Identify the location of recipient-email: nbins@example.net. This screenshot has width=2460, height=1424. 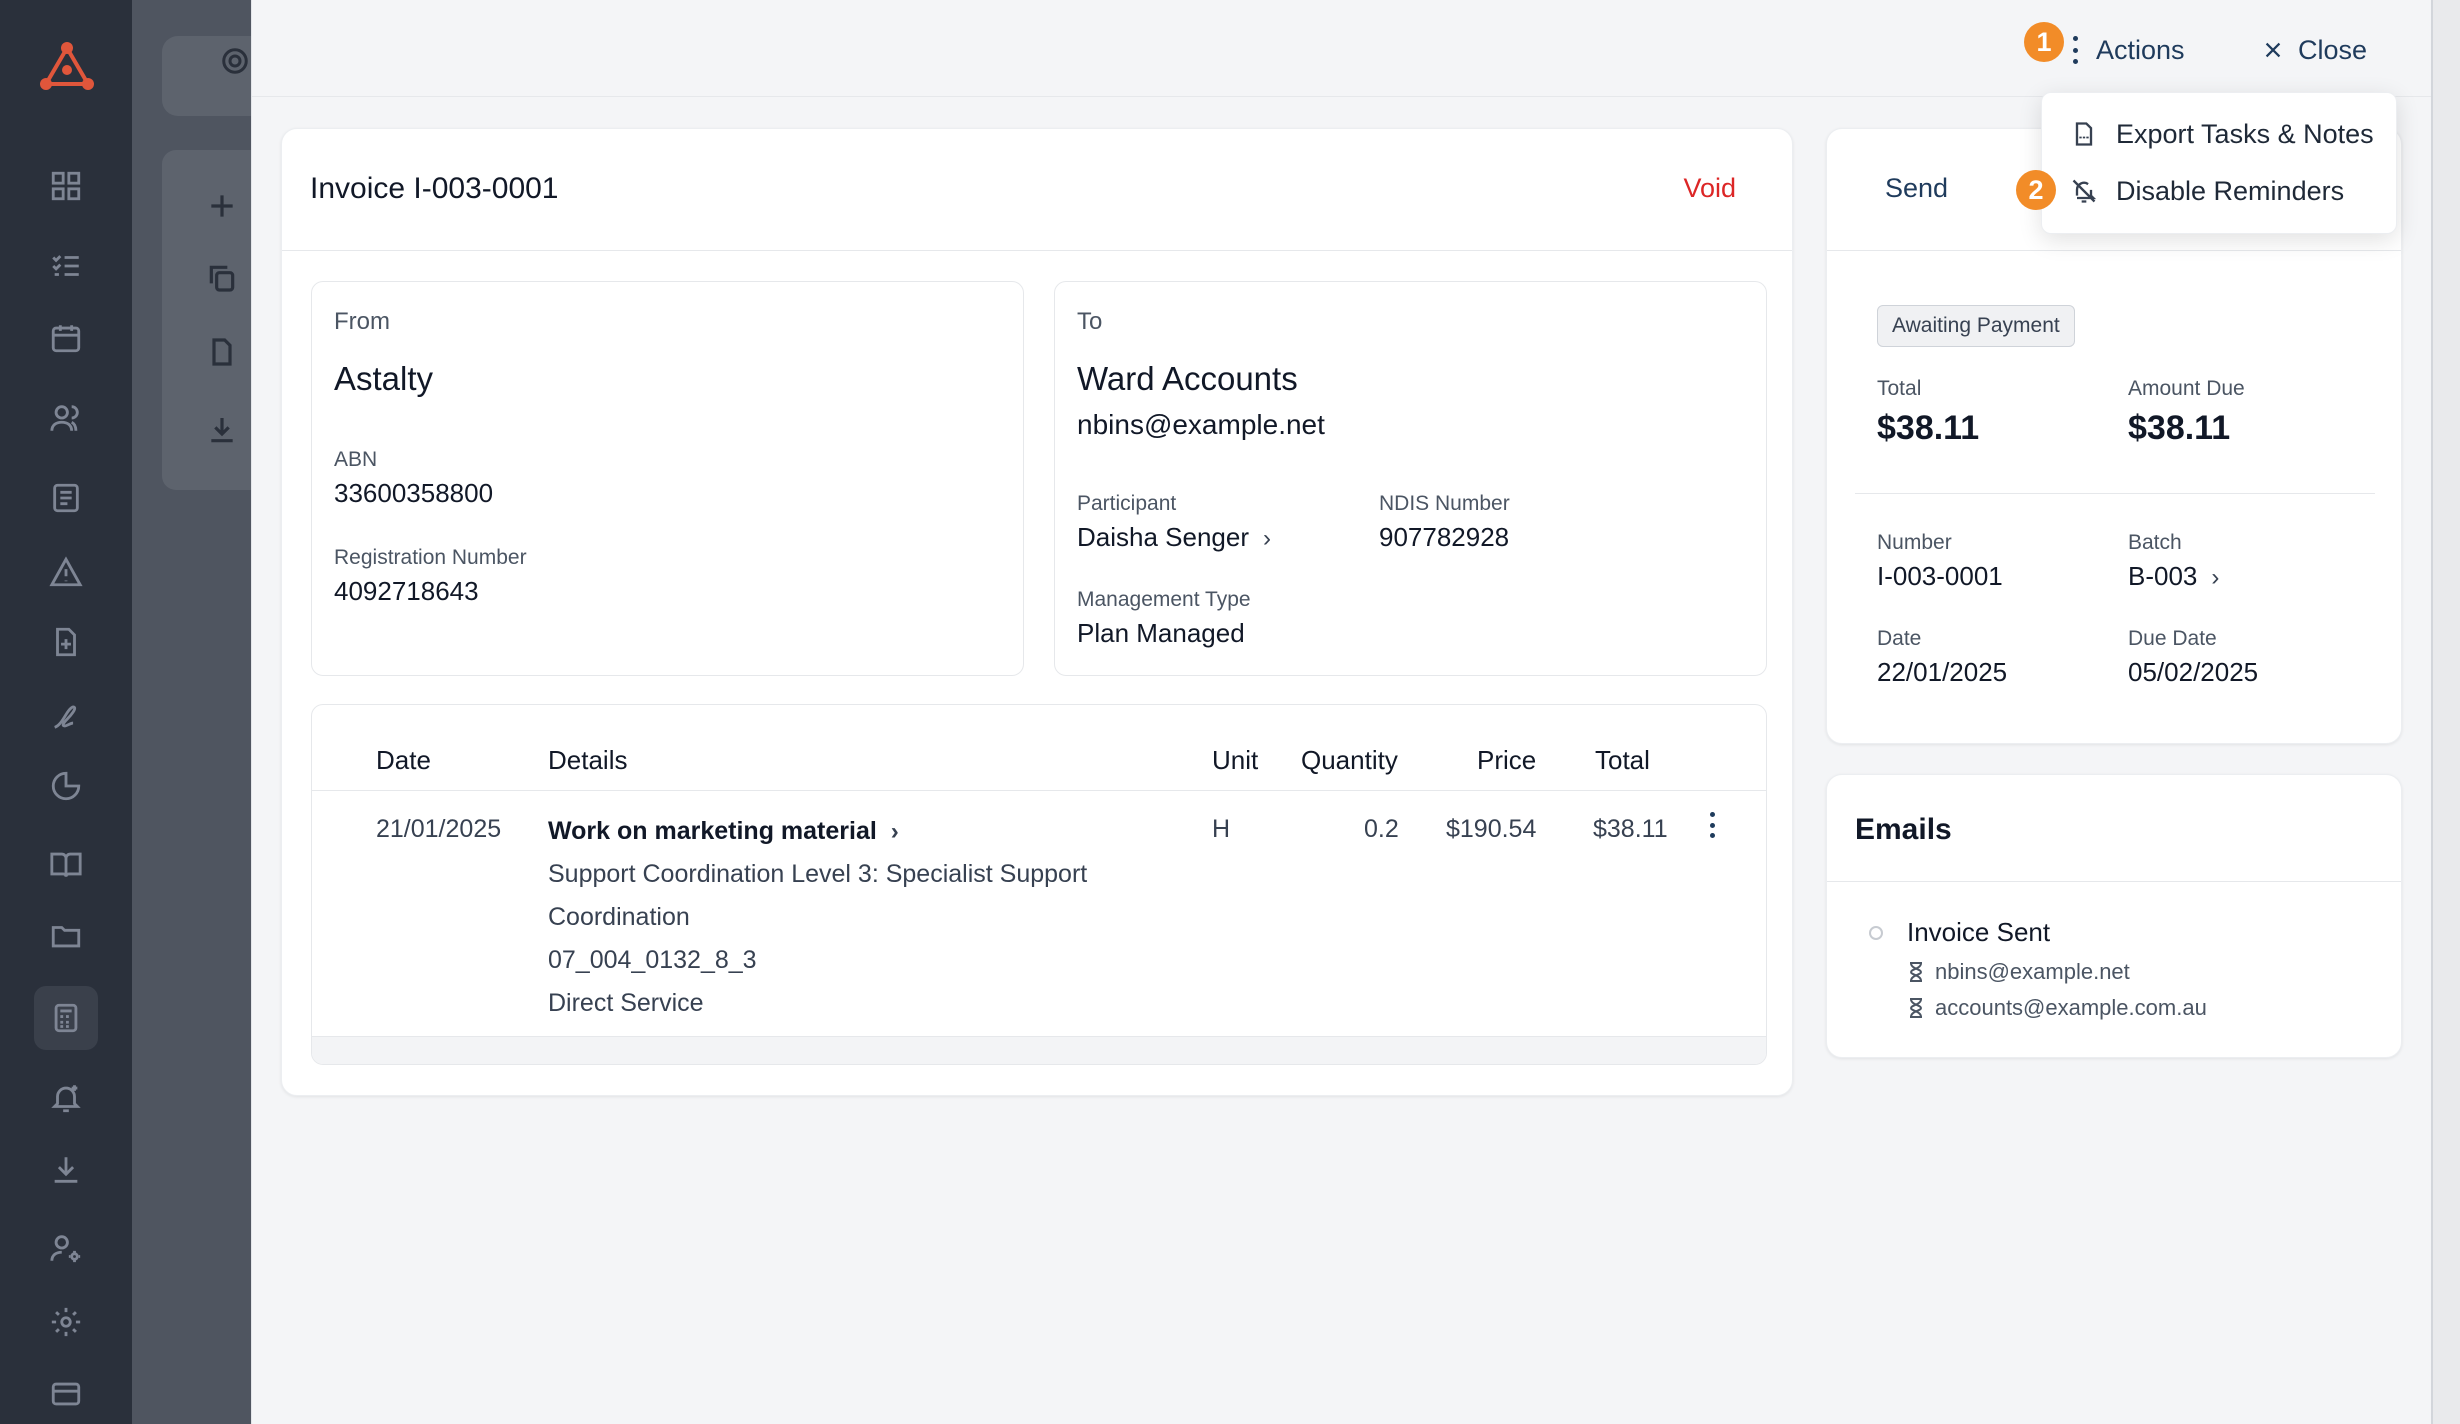
(2032, 971).